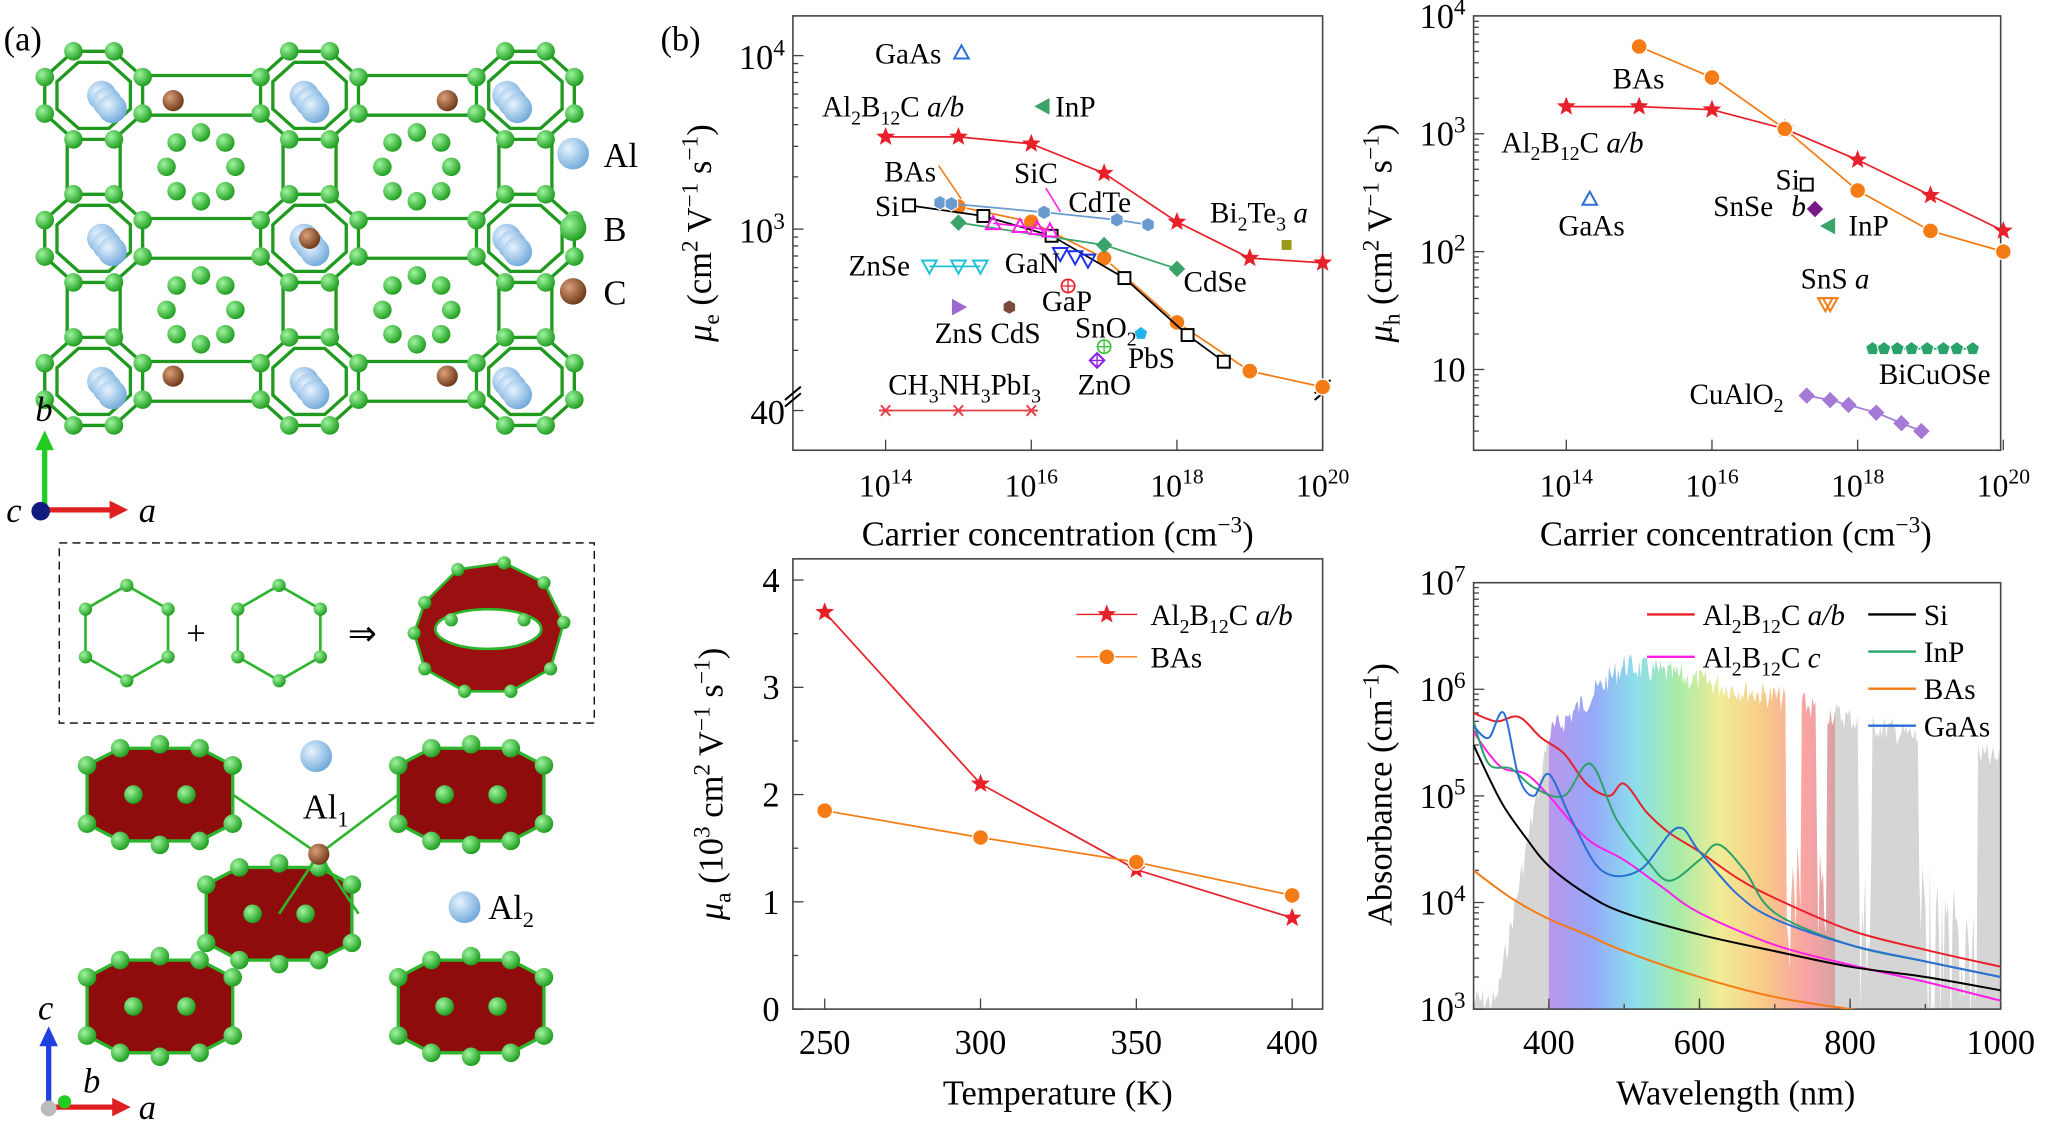 Image resolution: width=2048 pixels, height=1123 pixels. I want to click on b-ring, so click(525, 238).